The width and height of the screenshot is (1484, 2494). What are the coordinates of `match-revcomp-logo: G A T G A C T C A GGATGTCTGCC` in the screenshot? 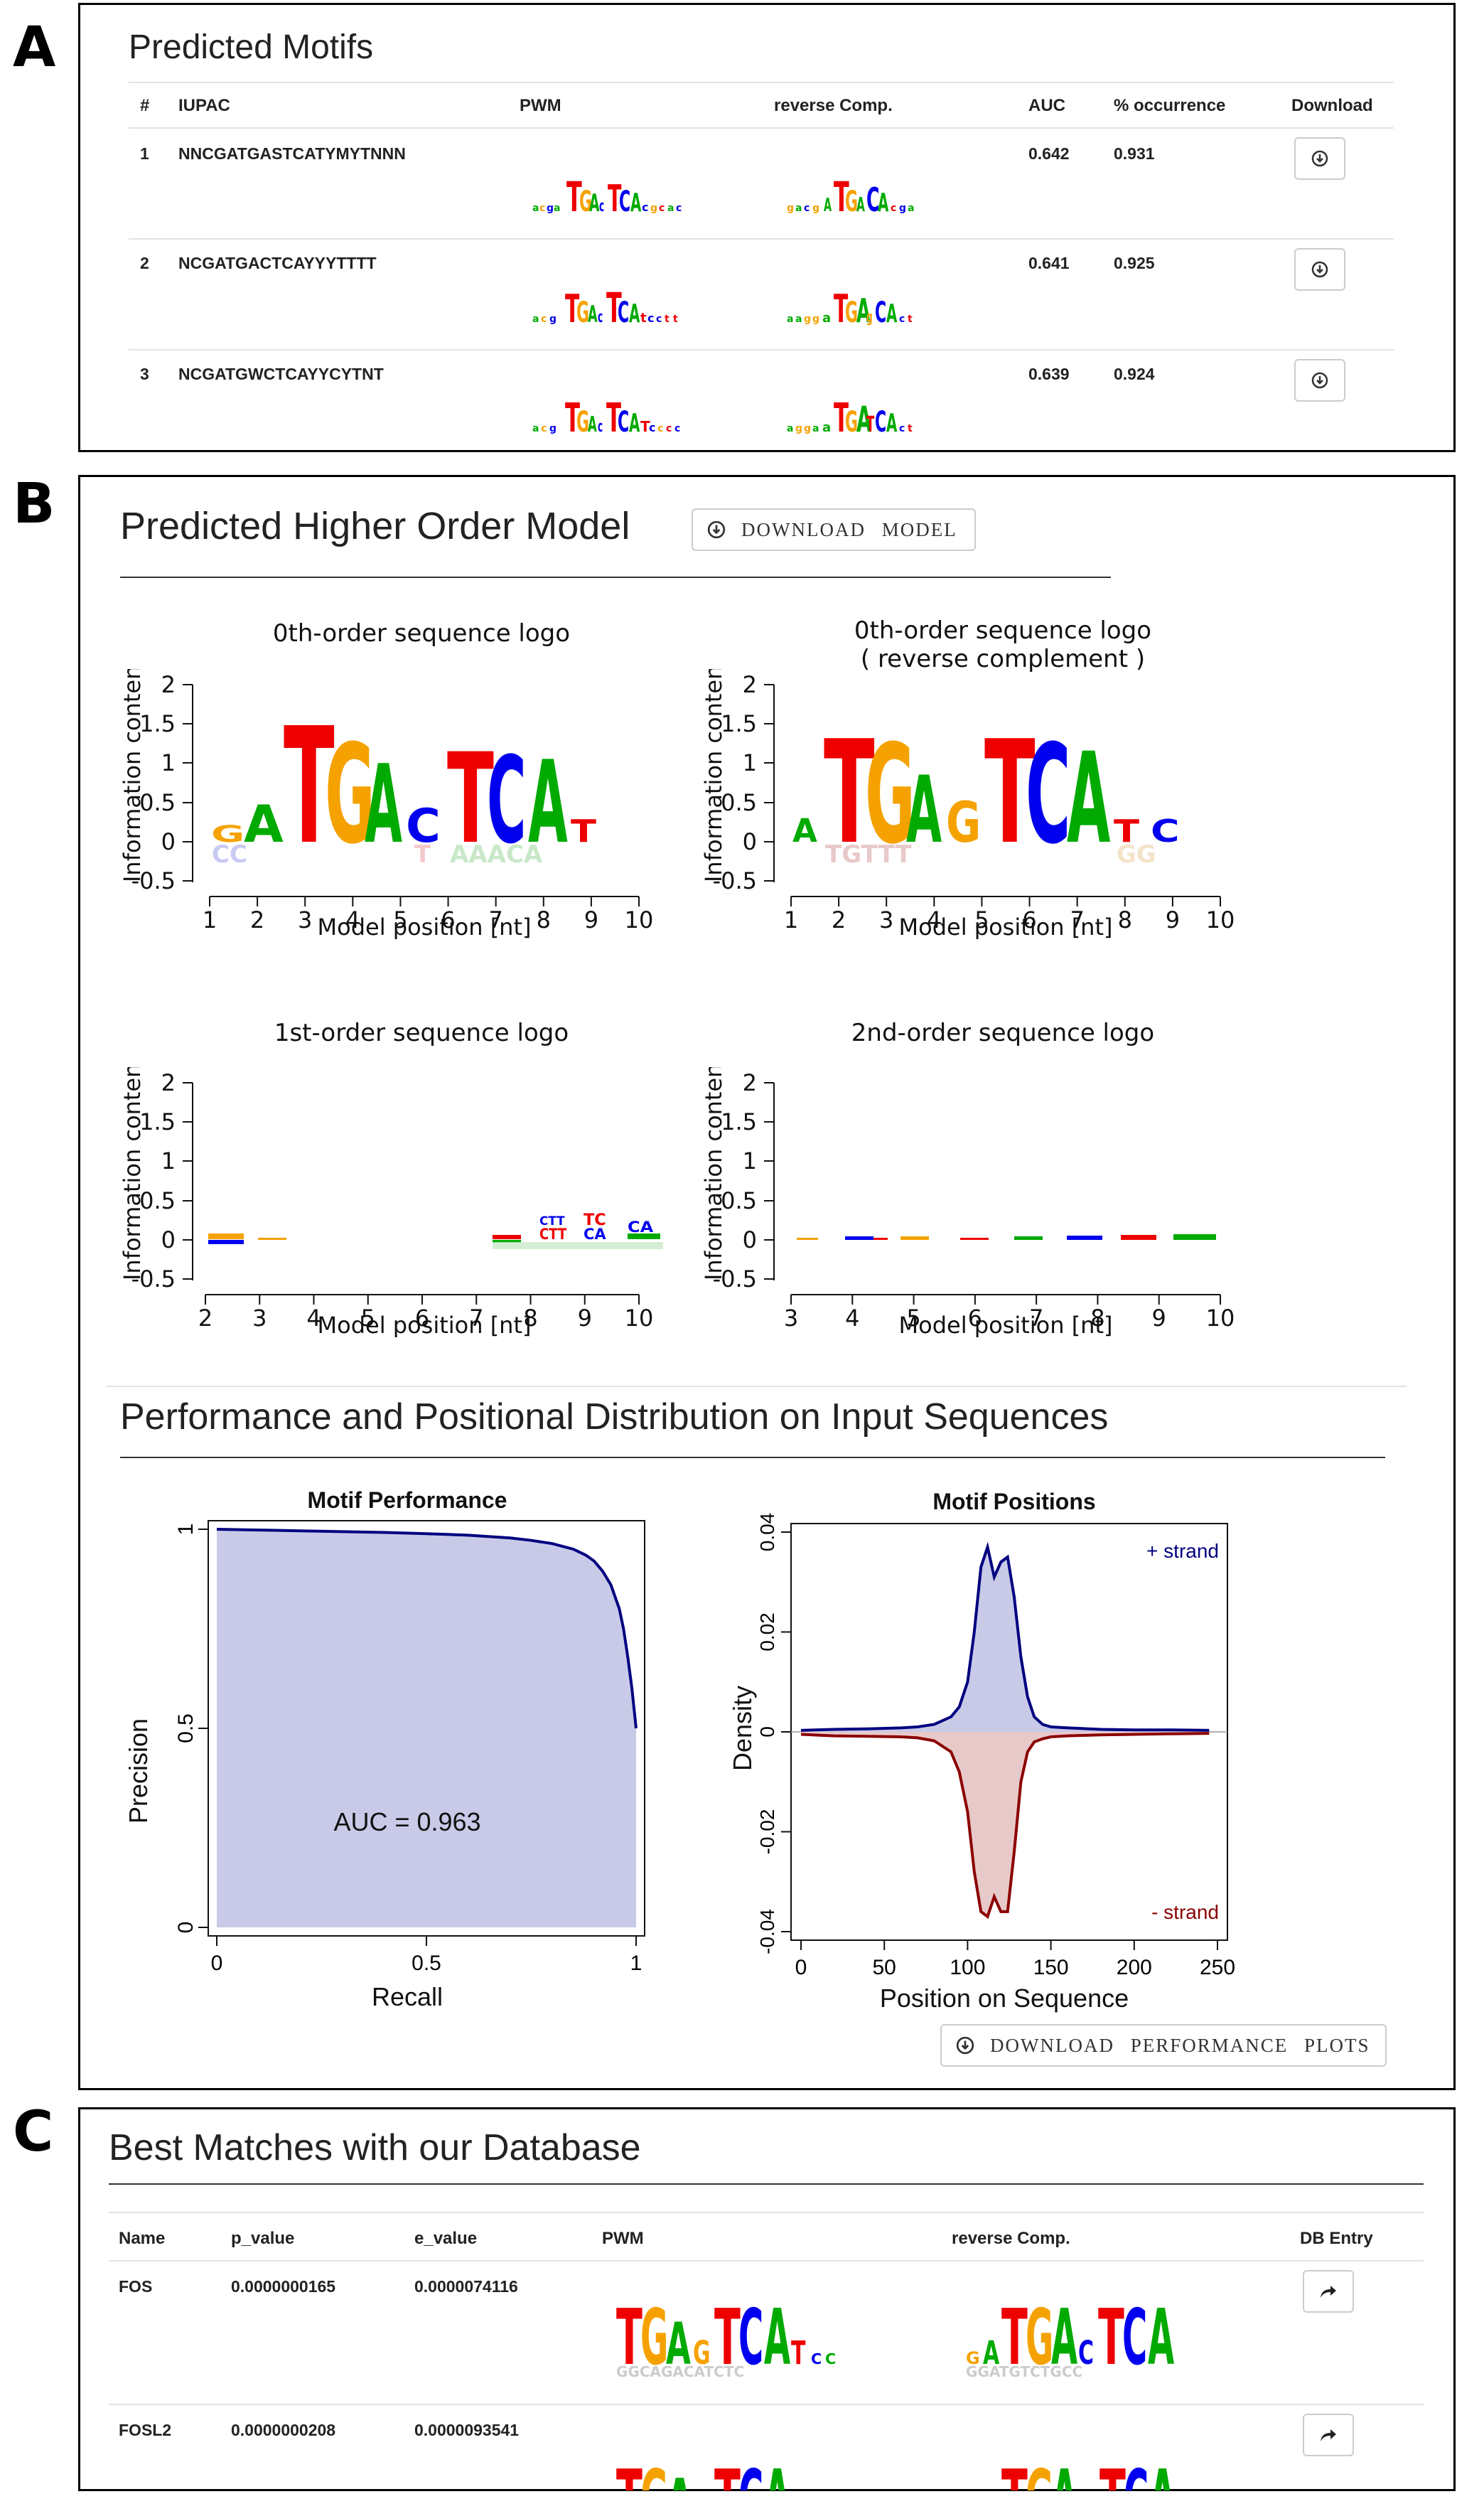 It's located at (1087, 2331).